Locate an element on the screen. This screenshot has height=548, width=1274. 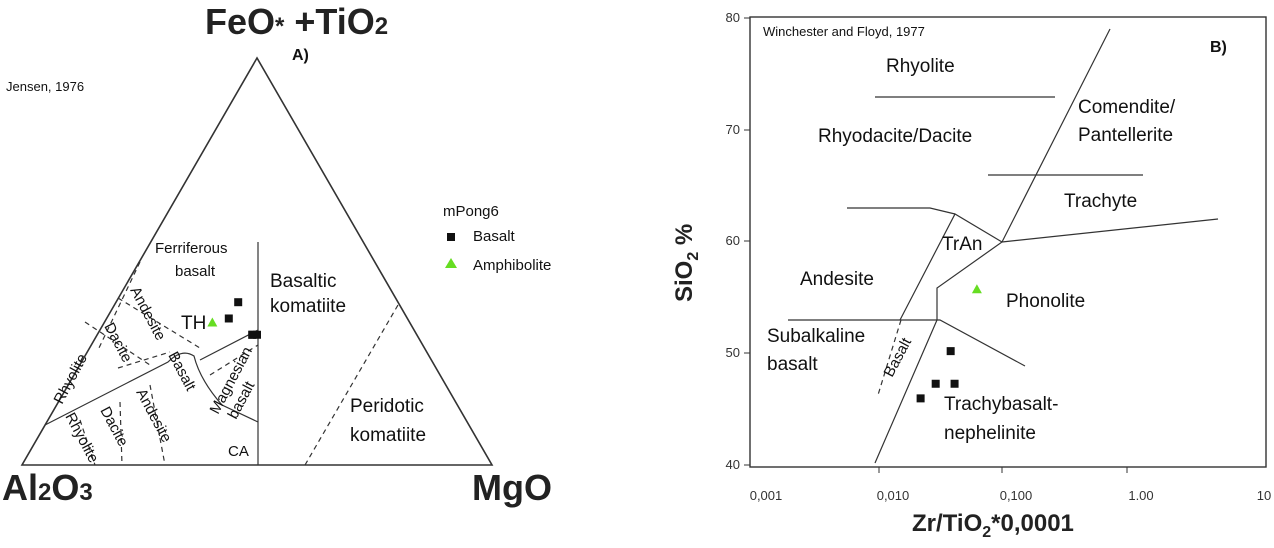
corner-label-left: Al2O3 is located at coordinates (47, 487).